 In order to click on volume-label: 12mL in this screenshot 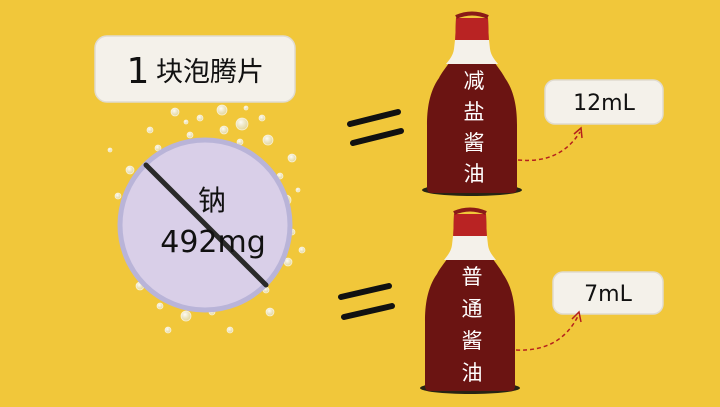, I will do `click(604, 103)`.